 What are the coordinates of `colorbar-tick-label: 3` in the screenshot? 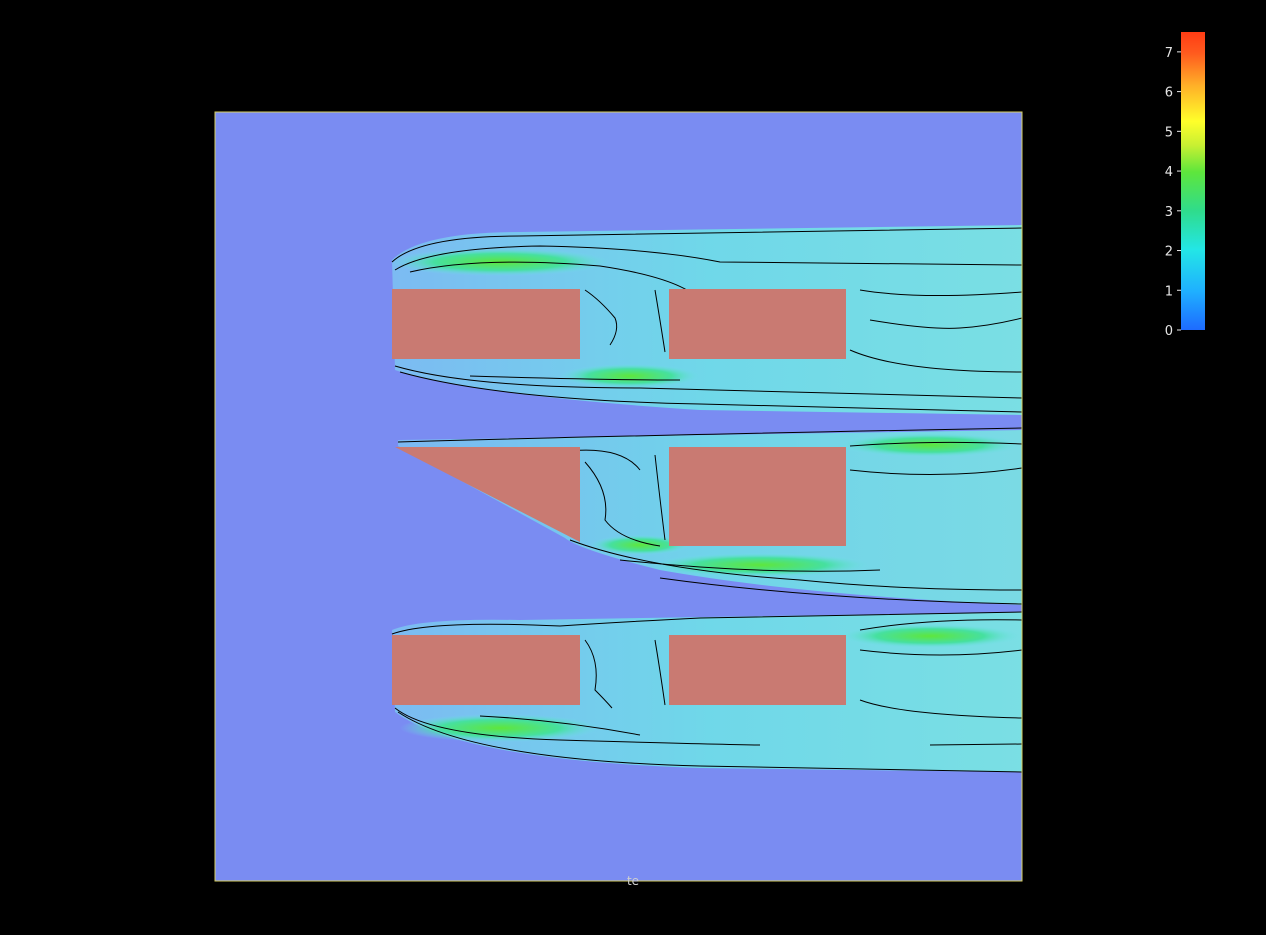 It's located at (1169, 212).